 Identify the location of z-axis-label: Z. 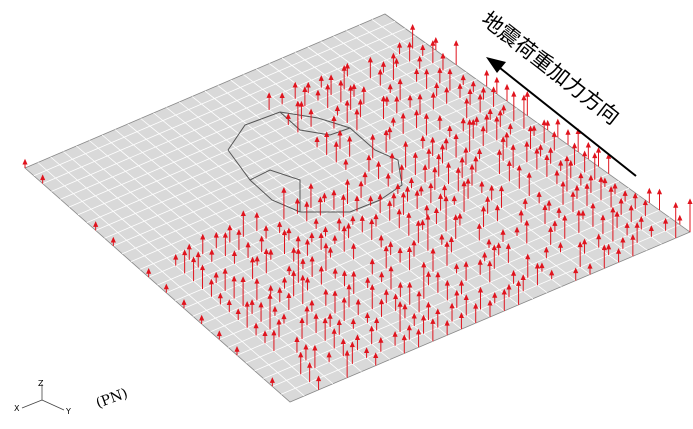
(41, 383).